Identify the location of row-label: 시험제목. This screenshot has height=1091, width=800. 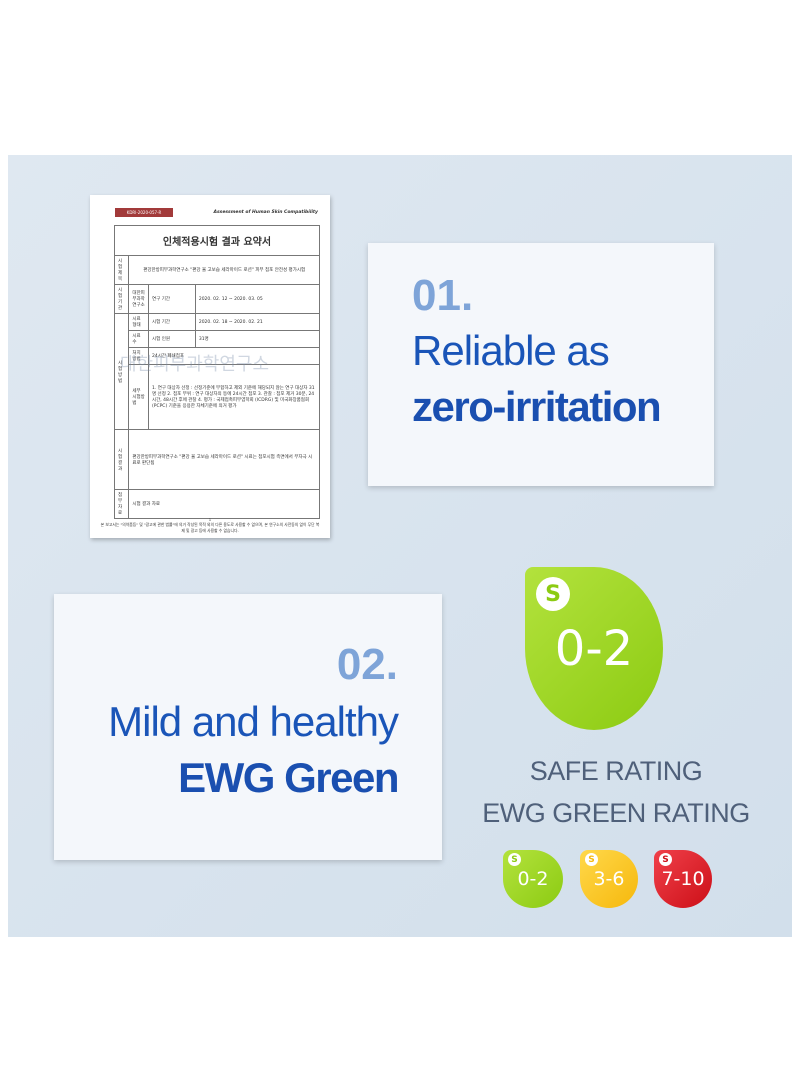
(121, 270).